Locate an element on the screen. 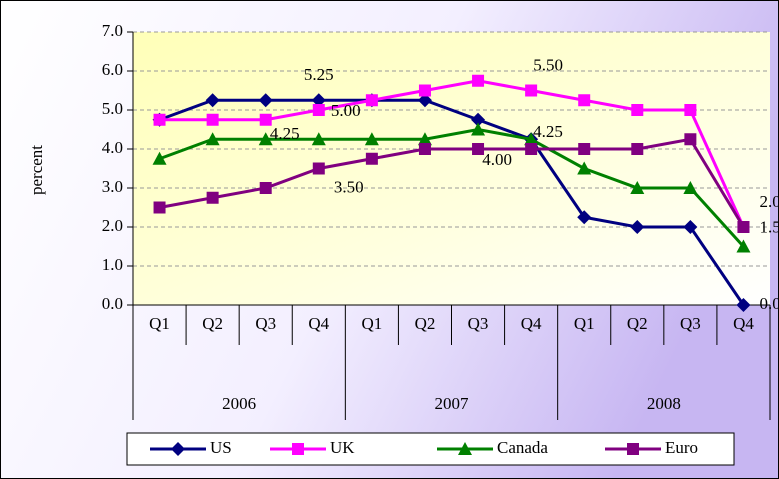  series-line is located at coordinates (452, 182).